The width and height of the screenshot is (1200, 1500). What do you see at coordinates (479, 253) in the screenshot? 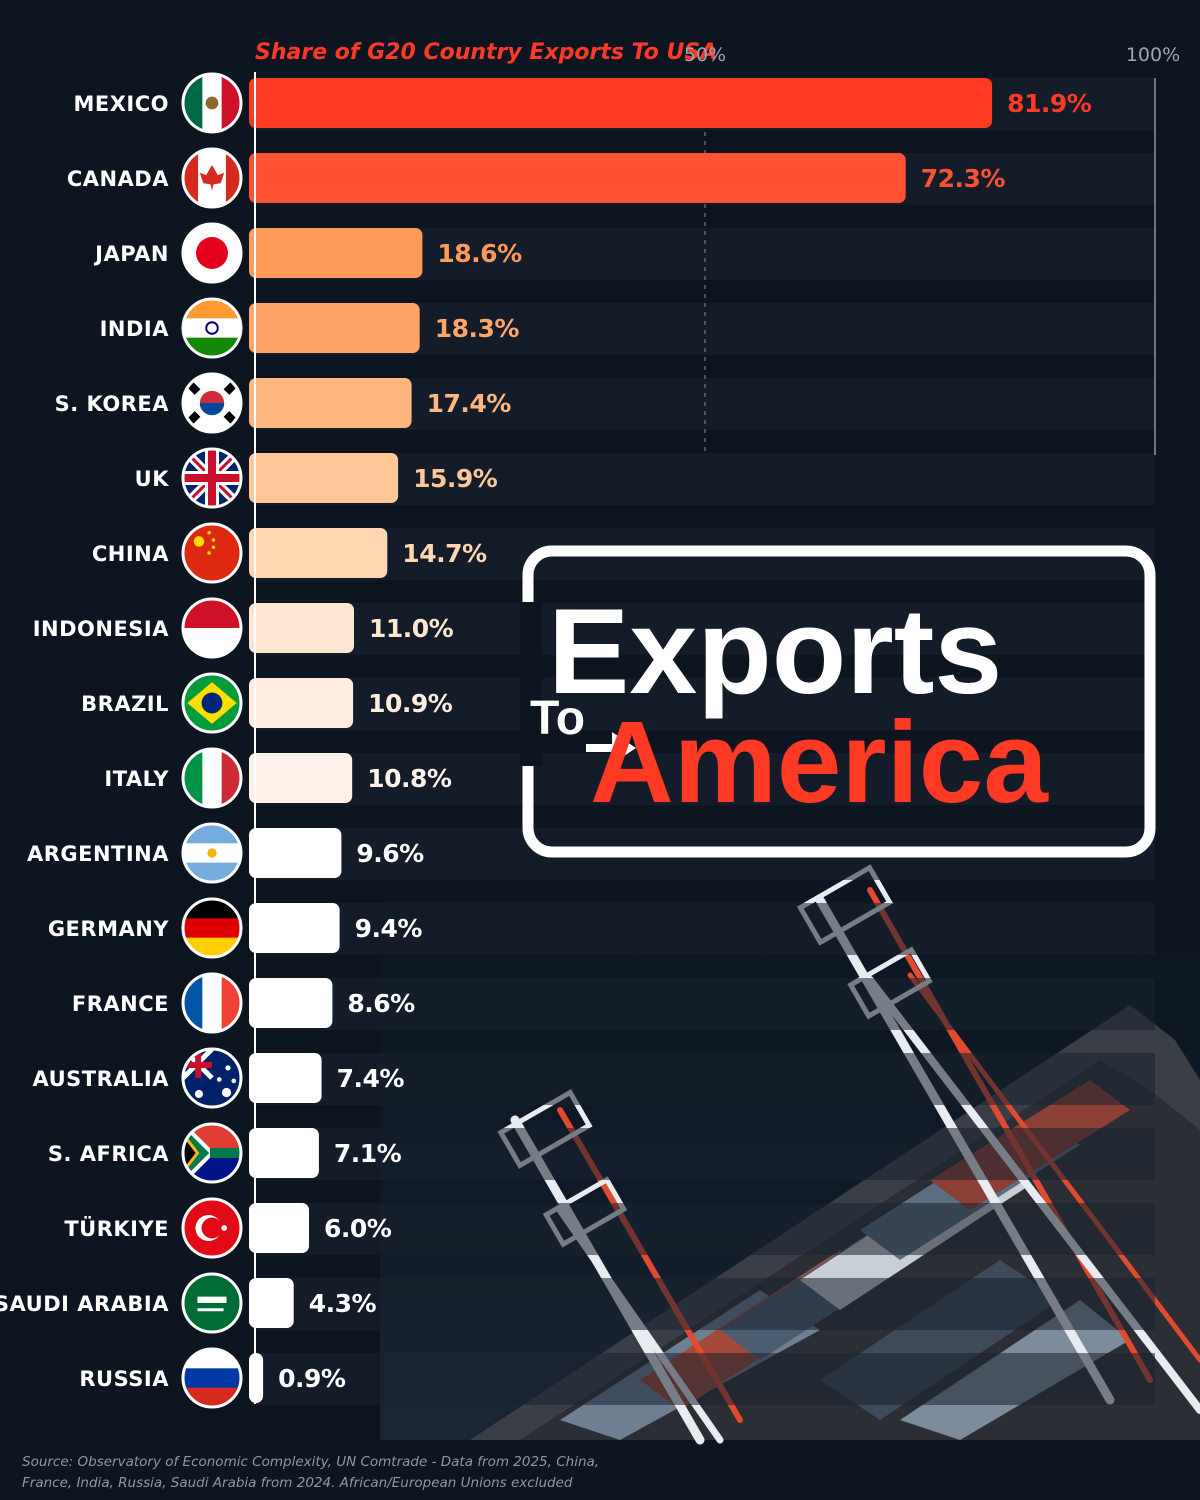
I see `value-label-japan: 18.6%` at bounding box center [479, 253].